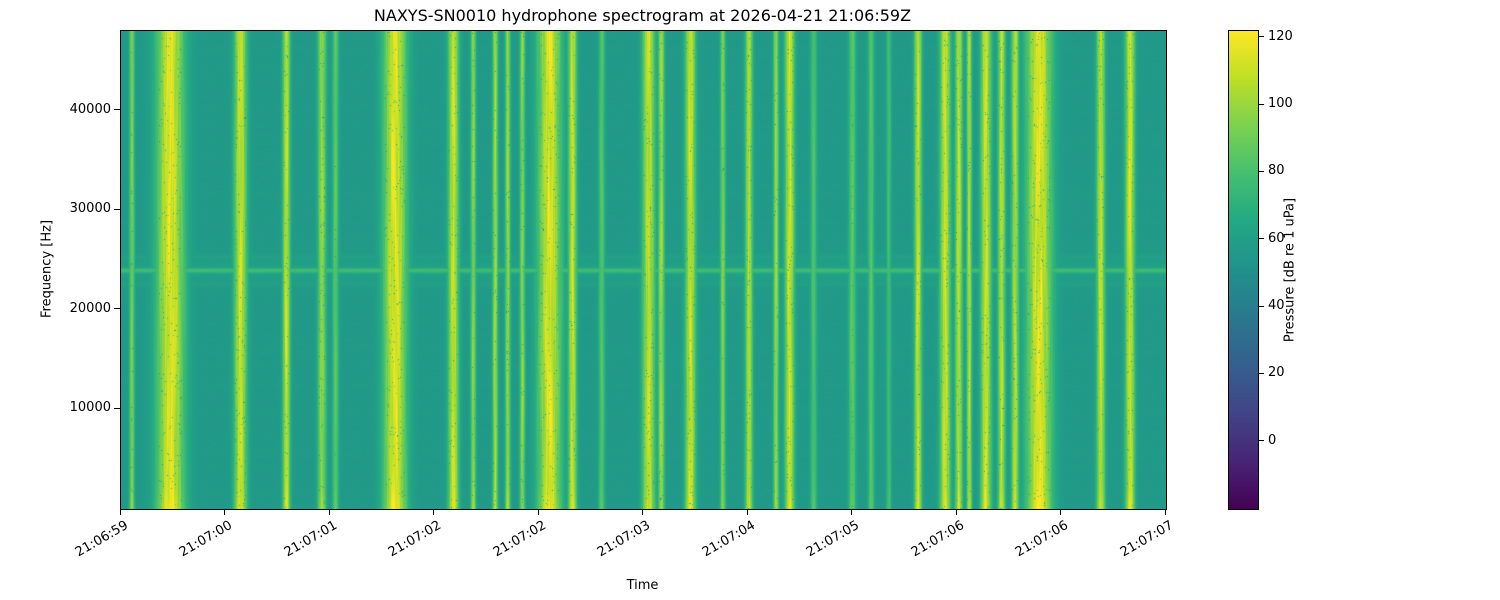 The image size is (1500, 600). I want to click on x-tick-label-text: 21:07:03, so click(623, 539).